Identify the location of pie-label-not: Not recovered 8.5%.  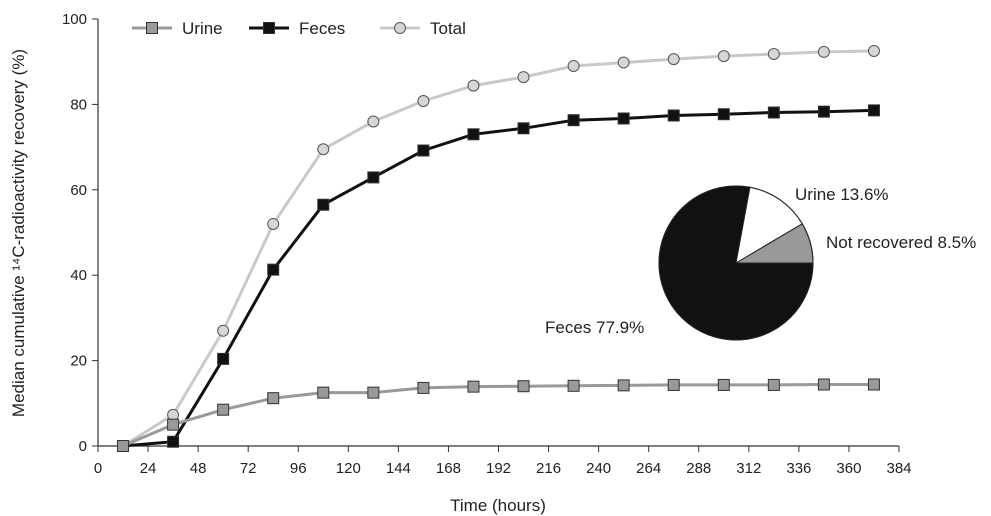
(901, 242).